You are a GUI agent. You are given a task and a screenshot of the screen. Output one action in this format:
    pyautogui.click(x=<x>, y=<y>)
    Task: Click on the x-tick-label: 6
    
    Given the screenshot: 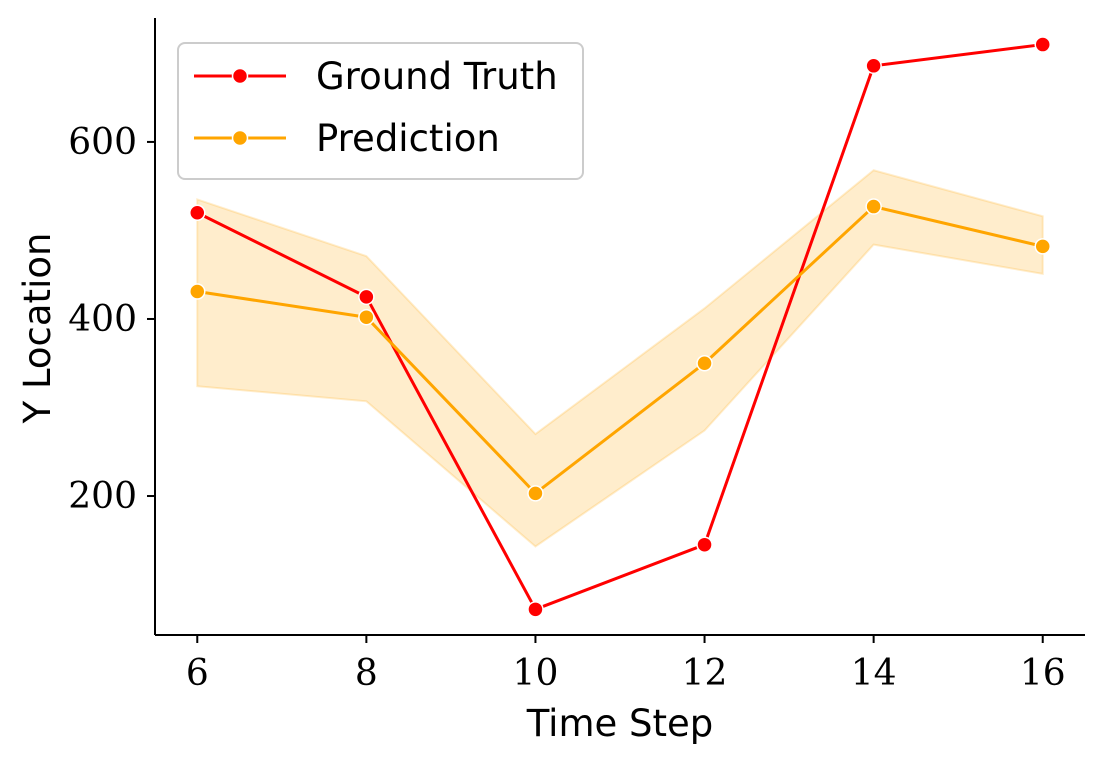 What is the action you would take?
    pyautogui.click(x=197, y=673)
    